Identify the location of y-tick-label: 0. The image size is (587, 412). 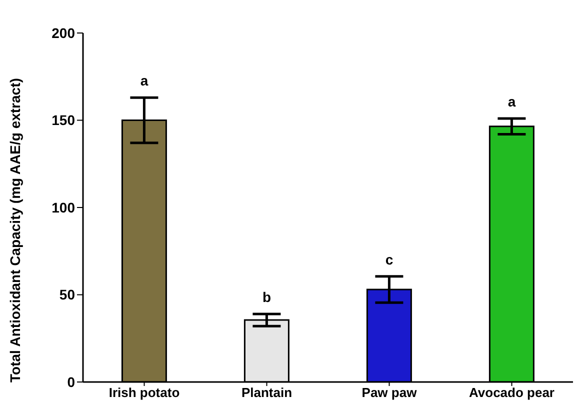
(71, 382).